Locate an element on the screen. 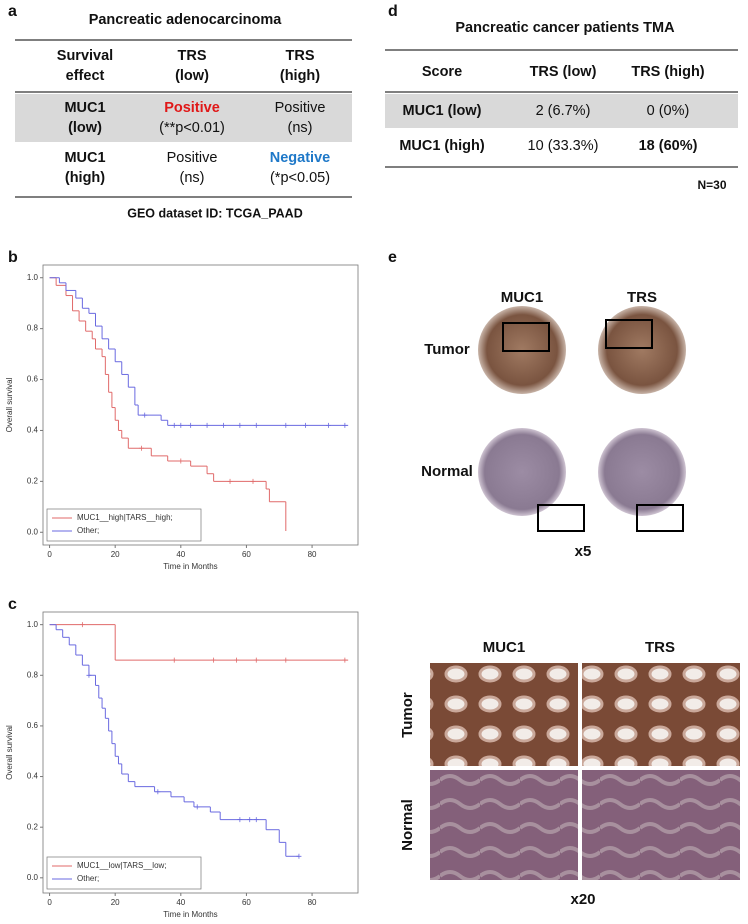 Image resolution: width=748 pixels, height=924 pixels. text: MUC1 (low) is located at coordinates (442, 111).